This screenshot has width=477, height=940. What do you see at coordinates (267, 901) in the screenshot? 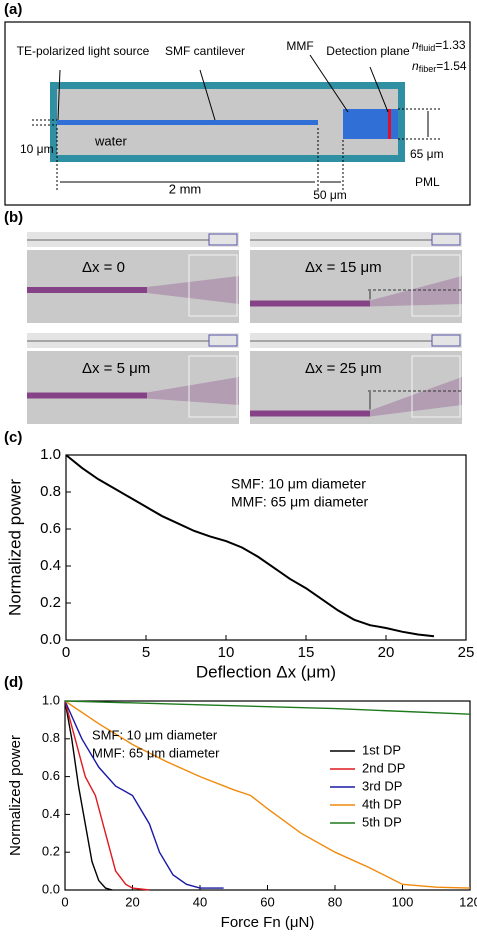
I see `x-tick-label: 60` at bounding box center [267, 901].